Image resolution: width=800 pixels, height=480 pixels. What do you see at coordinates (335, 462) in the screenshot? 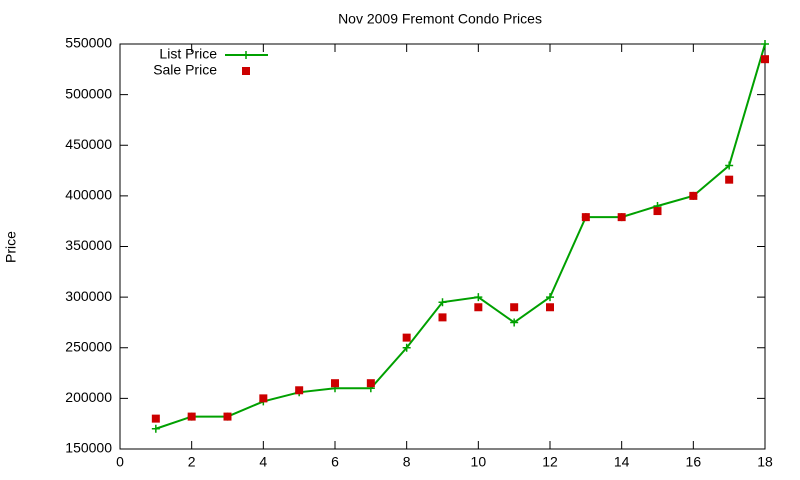
I see `x-tick-label: 6` at bounding box center [335, 462].